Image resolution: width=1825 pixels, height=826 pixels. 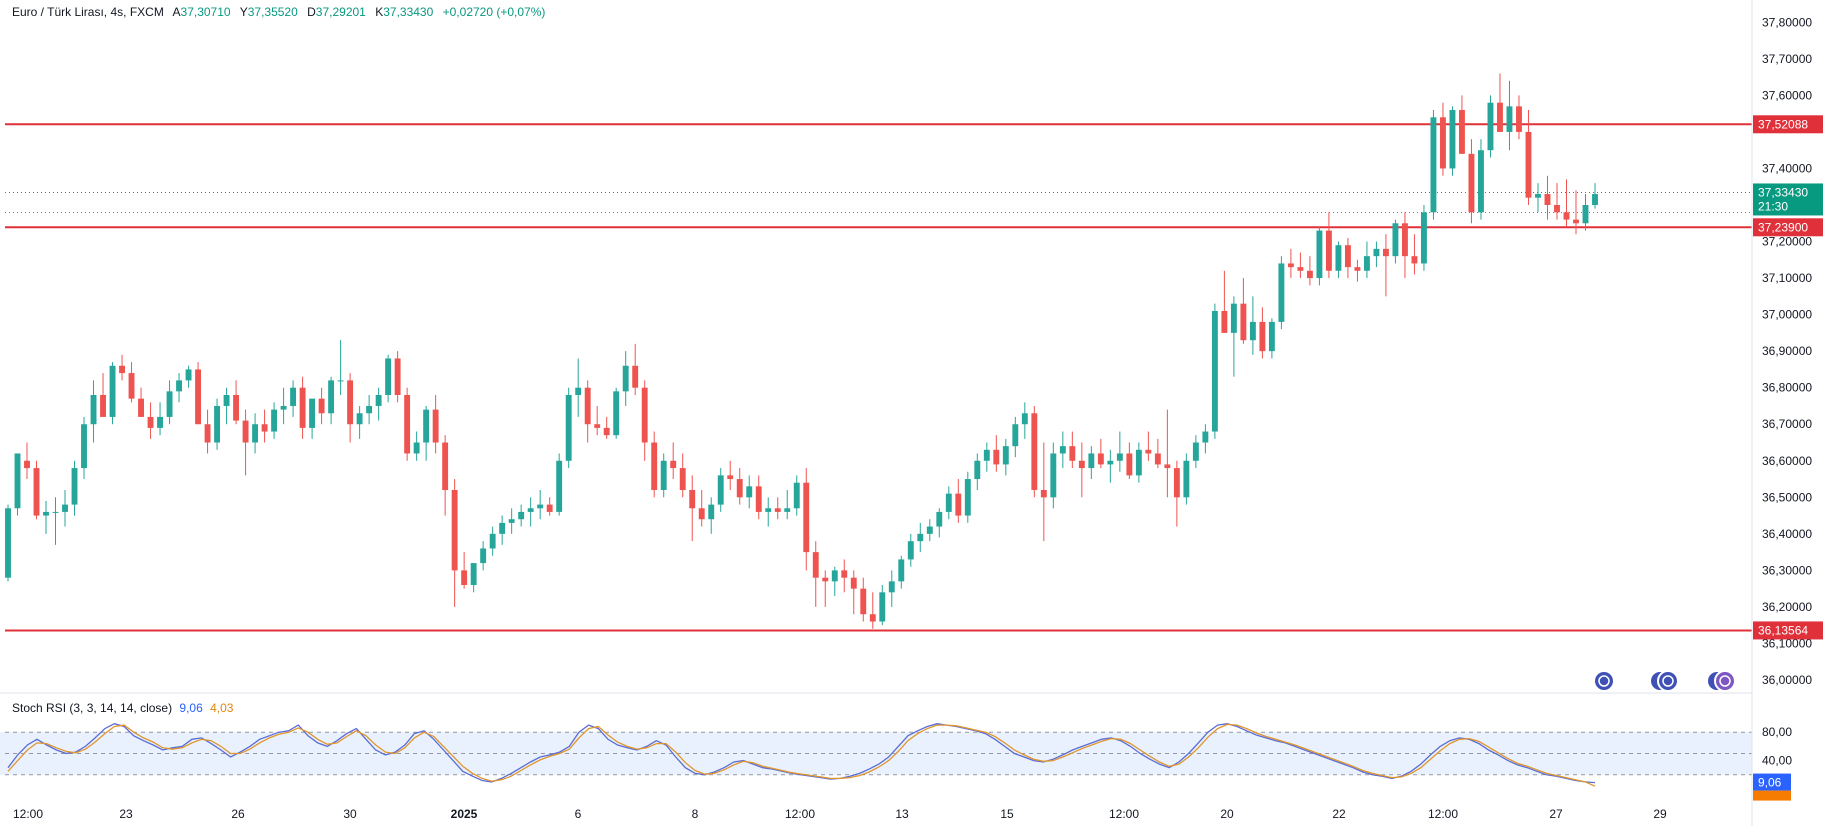 What do you see at coordinates (1787, 424) in the screenshot?
I see `price-tick-label: 36,70000` at bounding box center [1787, 424].